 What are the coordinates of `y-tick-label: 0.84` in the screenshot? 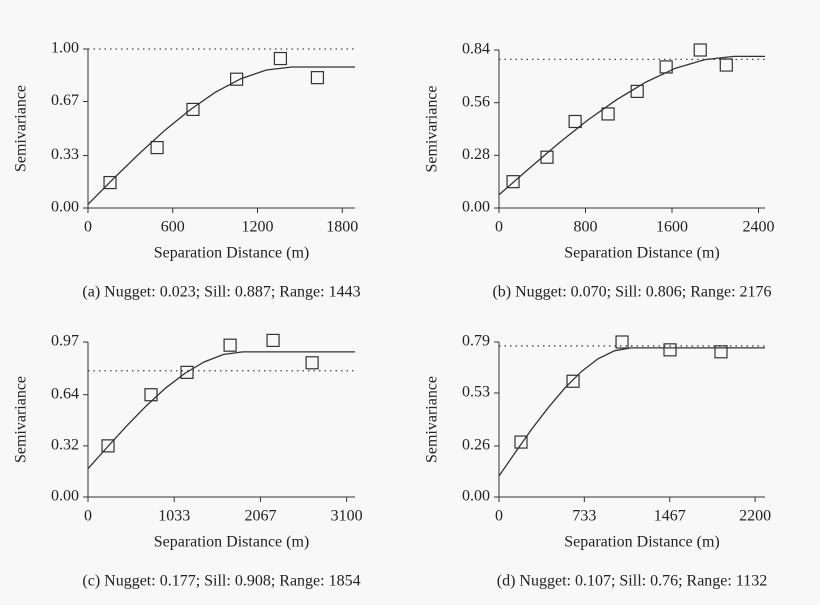 It's located at (476, 49).